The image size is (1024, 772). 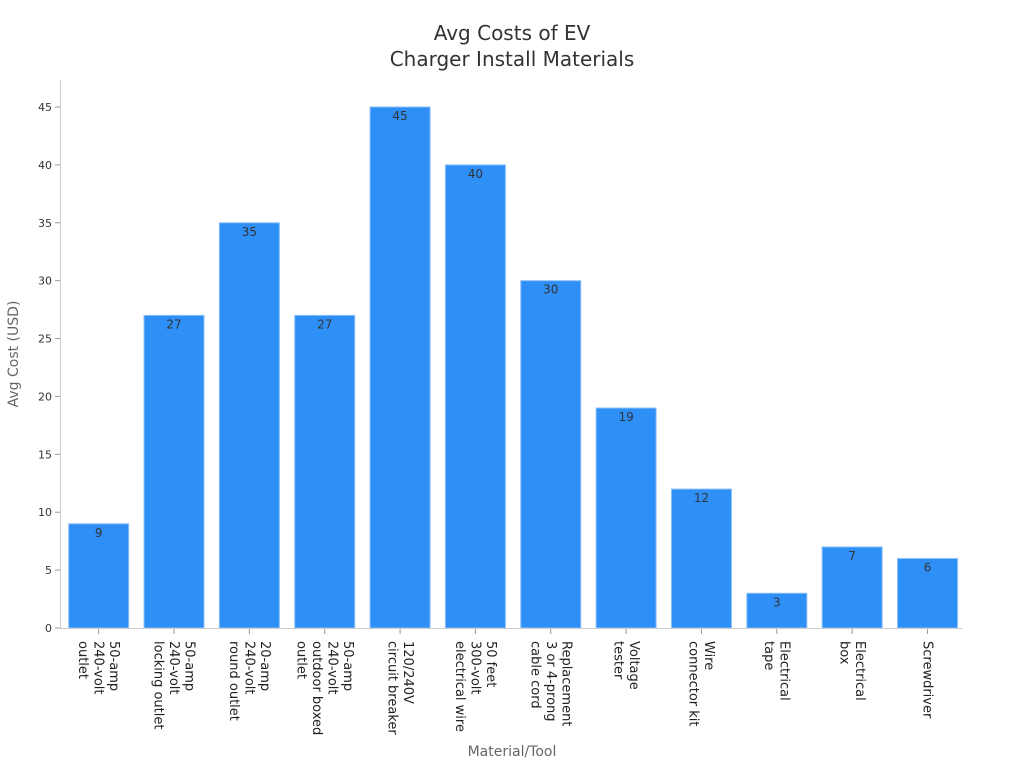 What do you see at coordinates (14, 354) in the screenshot?
I see `y-axis-label: Avg Cost (USD)` at bounding box center [14, 354].